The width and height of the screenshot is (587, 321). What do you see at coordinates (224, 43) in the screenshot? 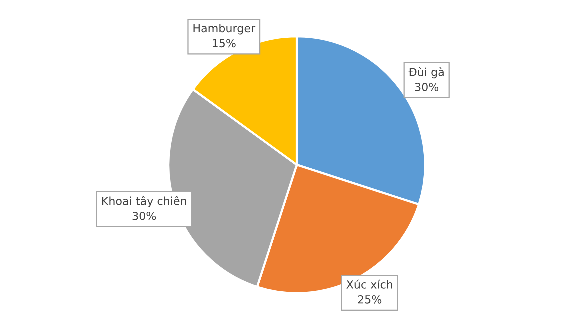
I see `data-label: 15%` at bounding box center [224, 43].